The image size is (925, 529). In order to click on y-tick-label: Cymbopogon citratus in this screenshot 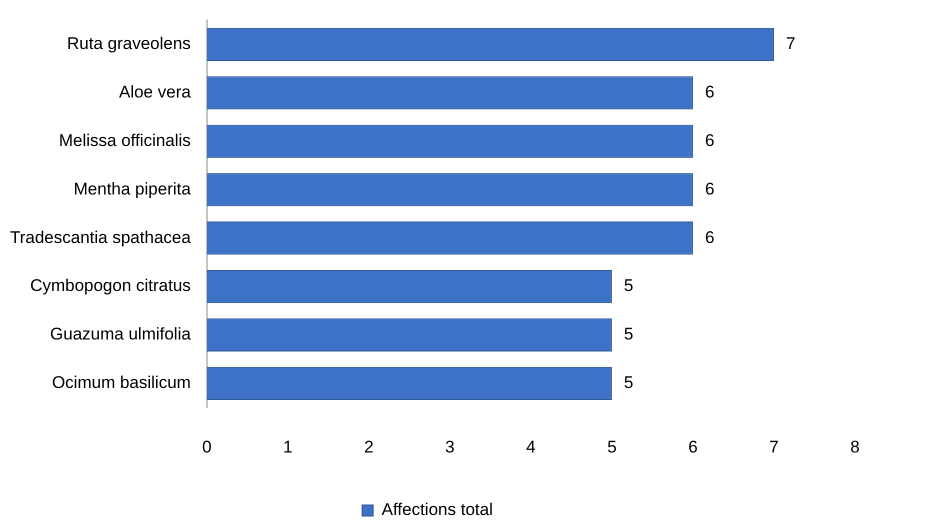, I will do `click(110, 286)`.